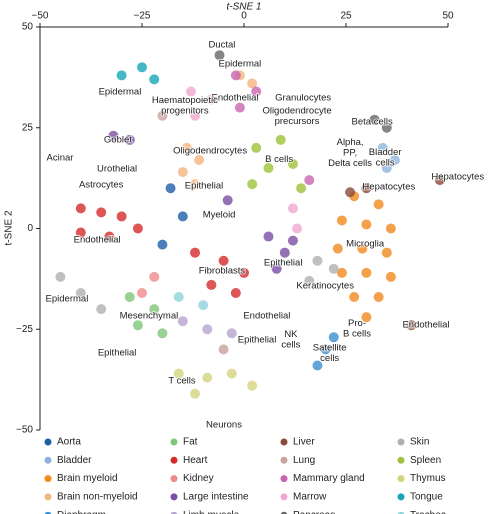 Image resolution: width=490 pixels, height=514 pixels. I want to click on cluster-label: Goblet, so click(118, 139).